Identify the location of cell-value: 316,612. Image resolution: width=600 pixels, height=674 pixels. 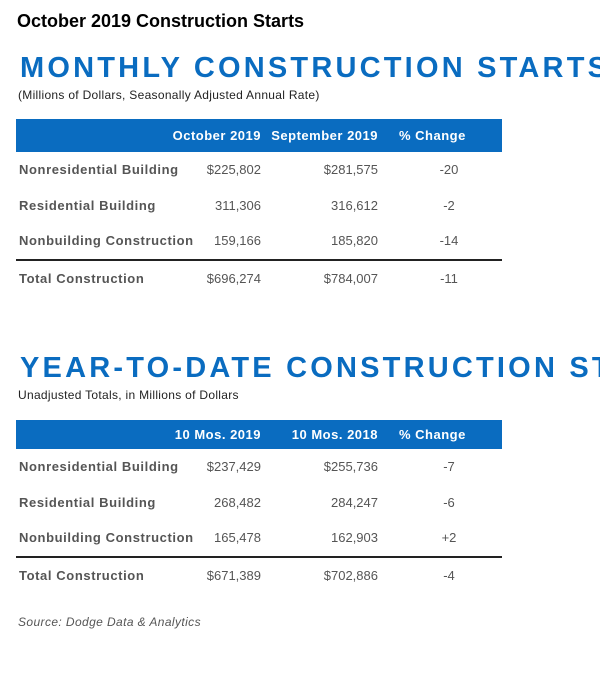
(354, 205).